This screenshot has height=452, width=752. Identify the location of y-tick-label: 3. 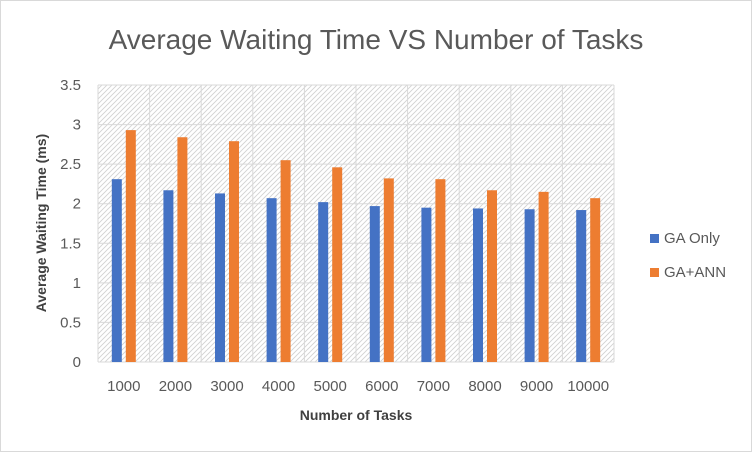
(77, 125).